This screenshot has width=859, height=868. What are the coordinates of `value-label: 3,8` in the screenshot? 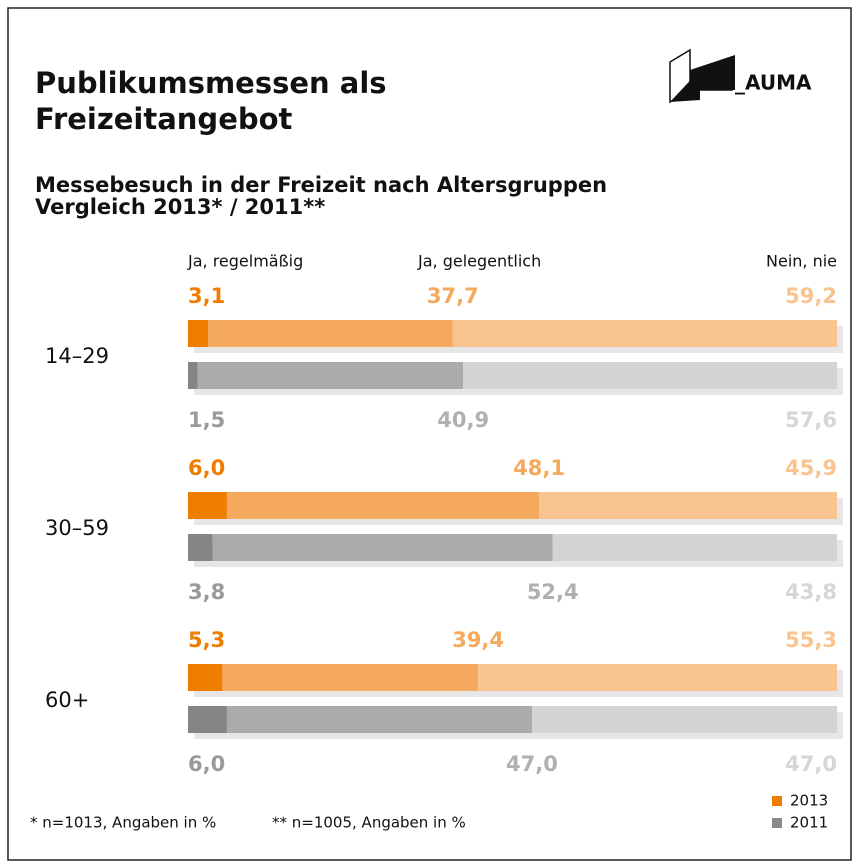 It's located at (206, 592).